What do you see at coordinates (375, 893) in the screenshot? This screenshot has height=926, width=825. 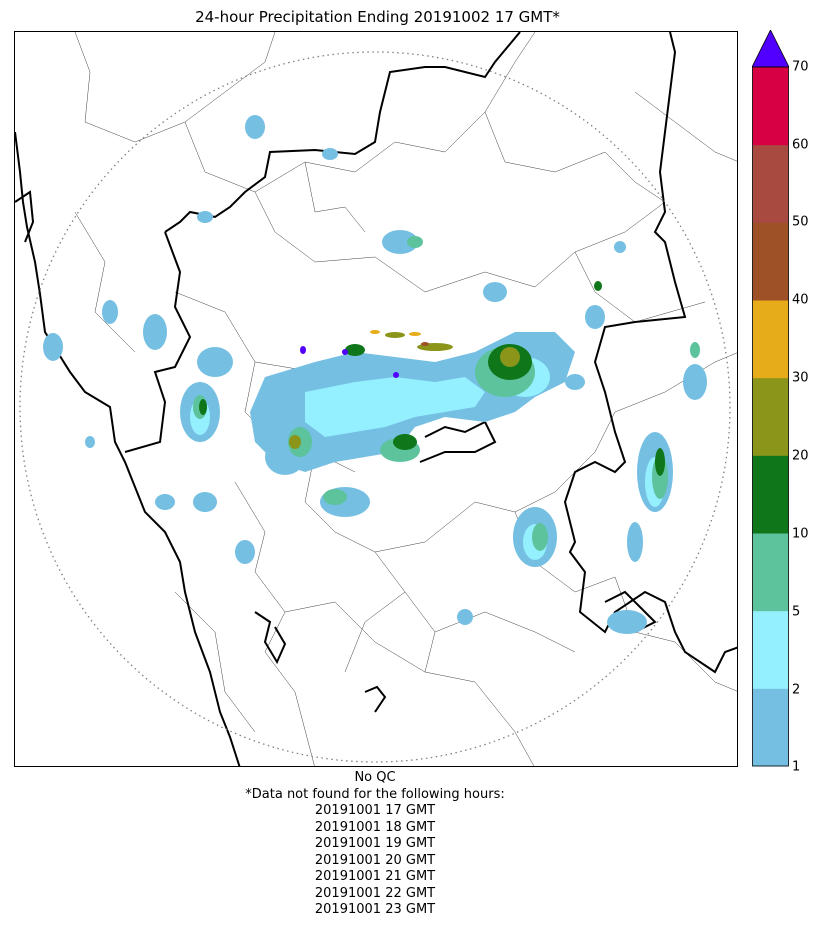 I see `missing-hour-item: 20191001 22 GMT` at bounding box center [375, 893].